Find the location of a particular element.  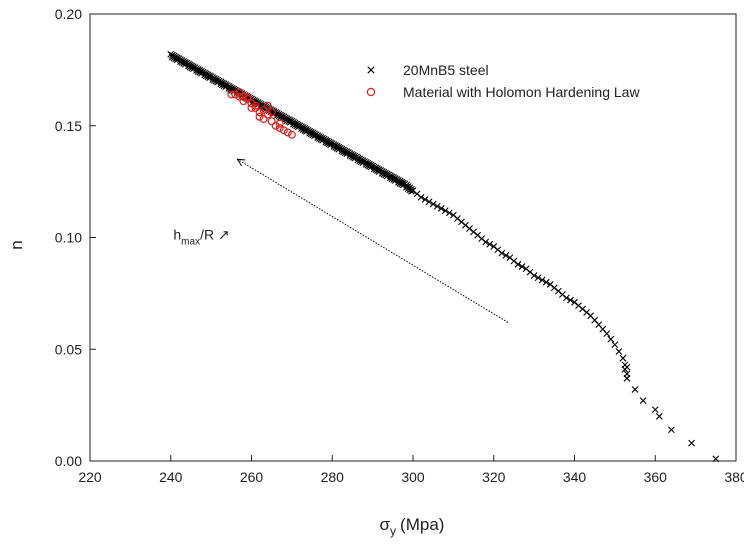

y-tick-label: 0.00 is located at coordinates (68, 461).